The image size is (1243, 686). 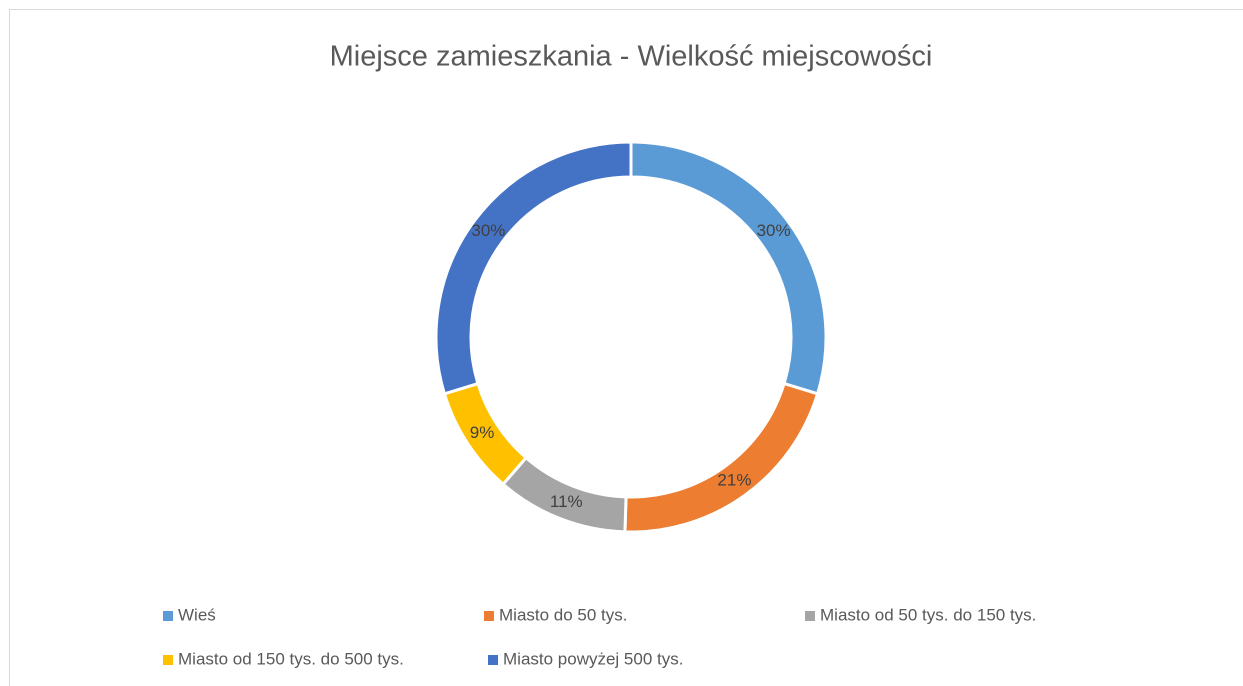 I want to click on donut-segment, so click(x=533, y=268).